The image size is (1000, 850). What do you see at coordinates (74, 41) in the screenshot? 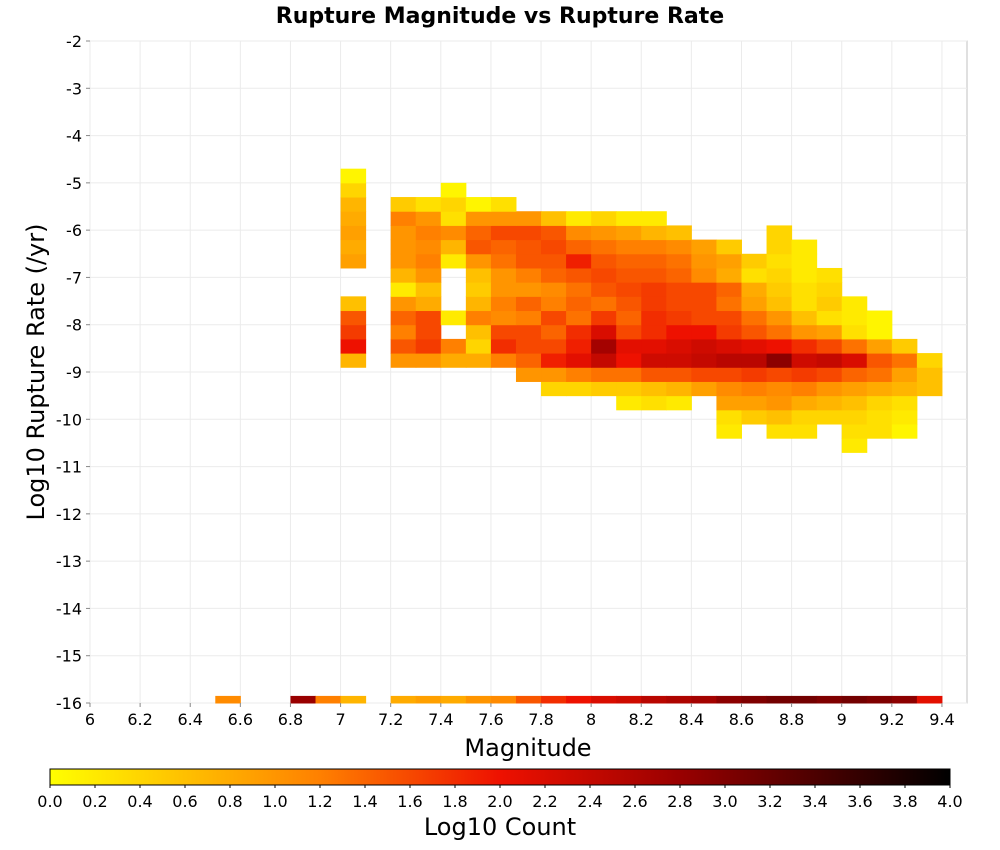
I see `y-tick-label: -2` at bounding box center [74, 41].